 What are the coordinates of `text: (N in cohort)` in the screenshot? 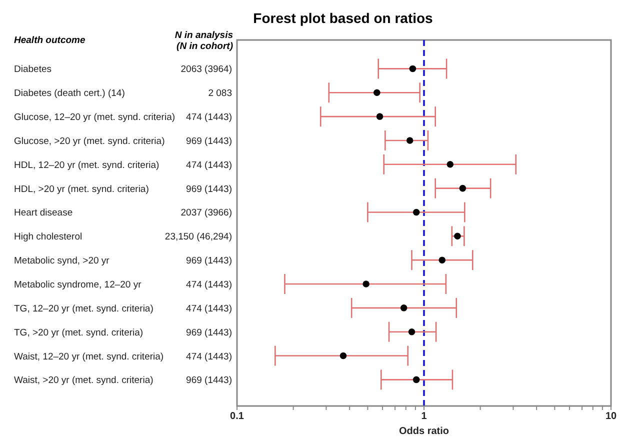 It's located at (204, 46).